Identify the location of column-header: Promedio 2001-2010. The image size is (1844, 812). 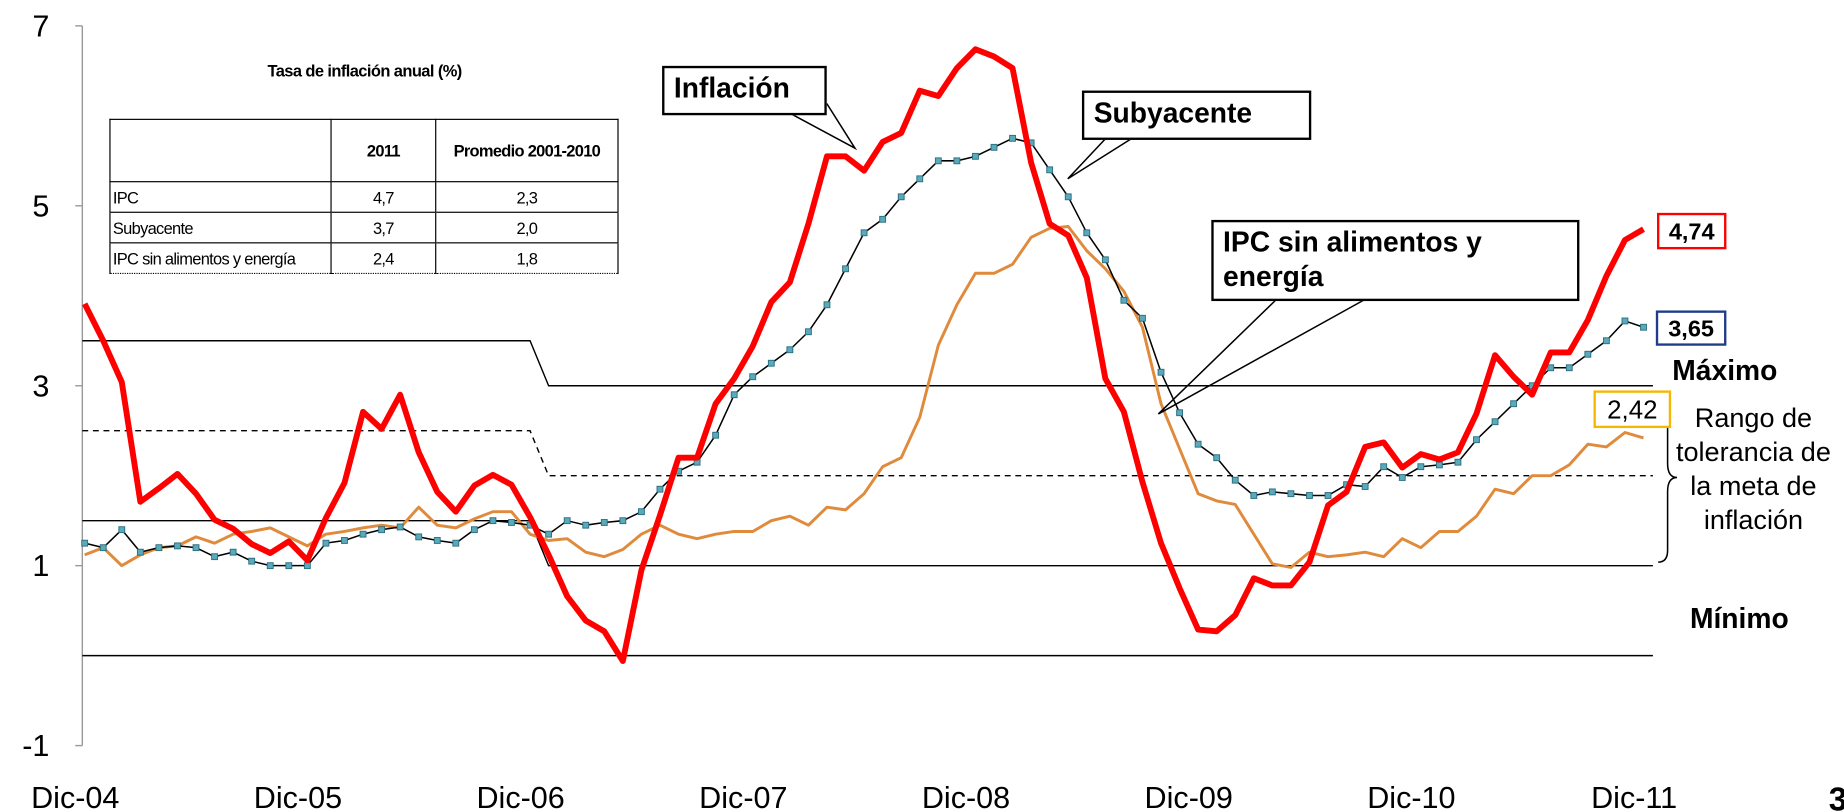
(527, 150).